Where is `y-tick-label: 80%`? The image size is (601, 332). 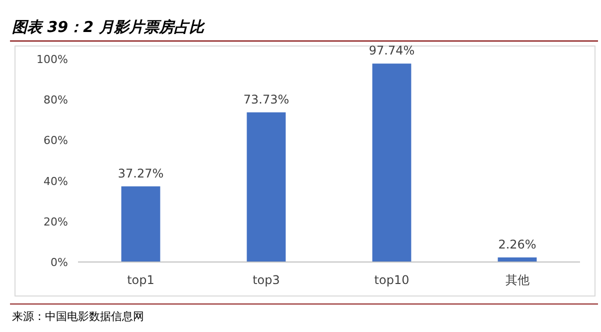 y-tick-label: 80% is located at coordinates (56, 100).